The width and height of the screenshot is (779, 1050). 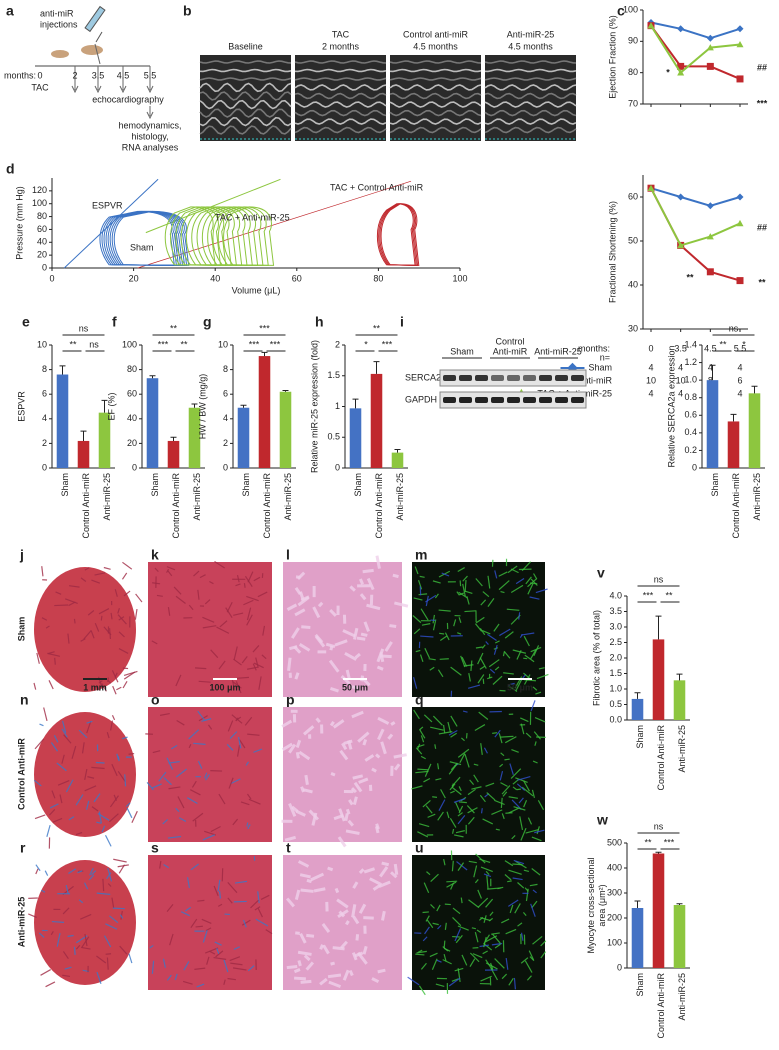 I want to click on blot-group: Control, so click(x=509, y=341).